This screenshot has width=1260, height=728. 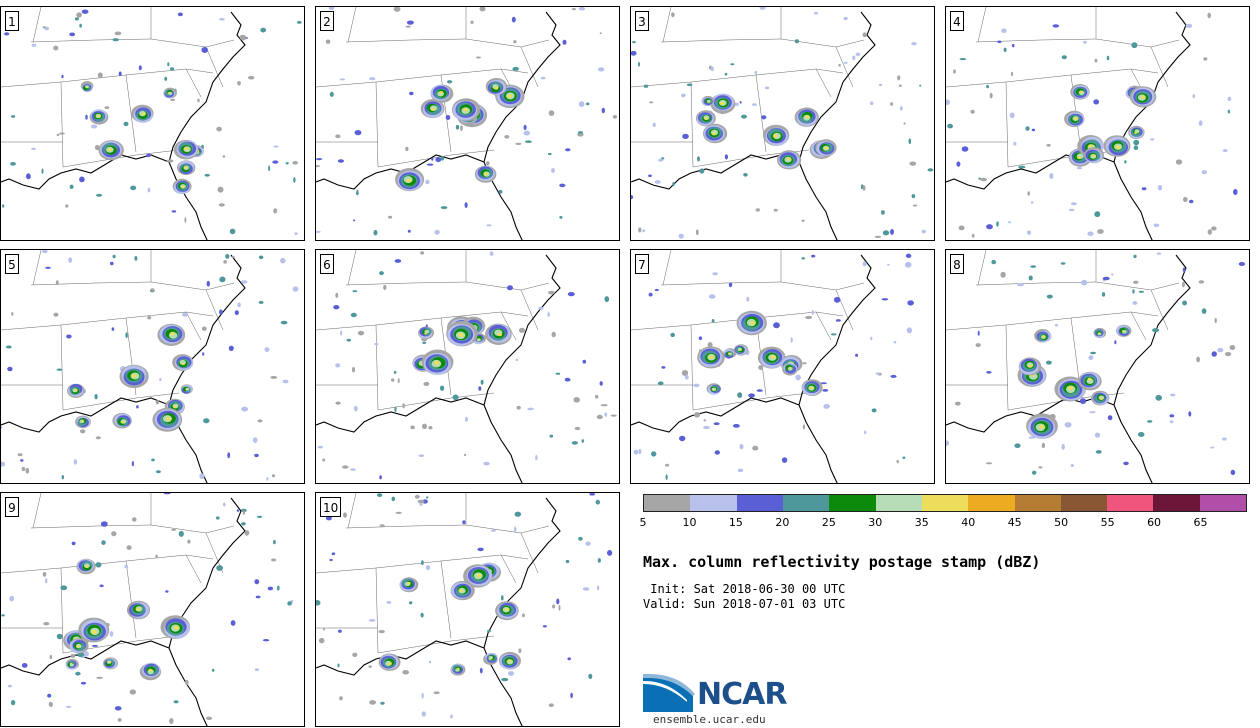 I want to click on panel-number: 2, so click(x=327, y=21).